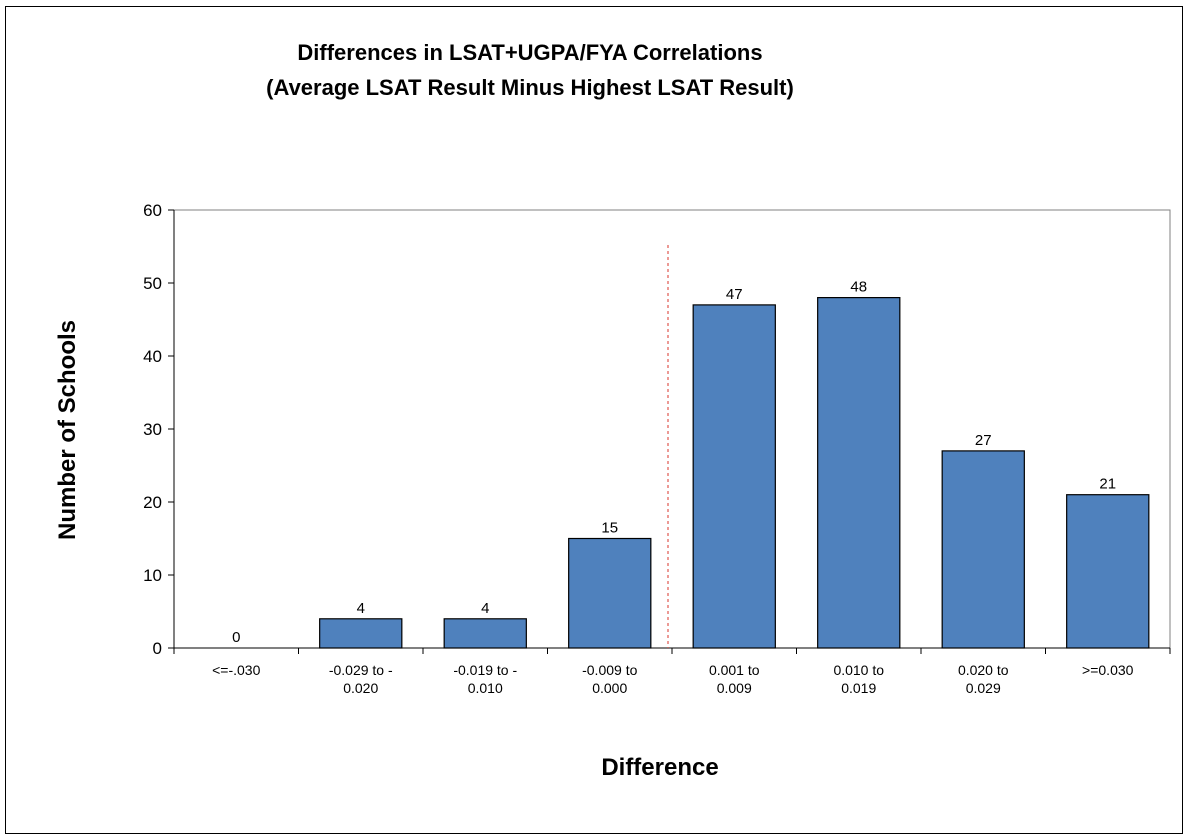 Image resolution: width=1190 pixels, height=839 pixels. Describe the element at coordinates (734, 670) in the screenshot. I see `x-tick-label: 0.001 to` at that location.